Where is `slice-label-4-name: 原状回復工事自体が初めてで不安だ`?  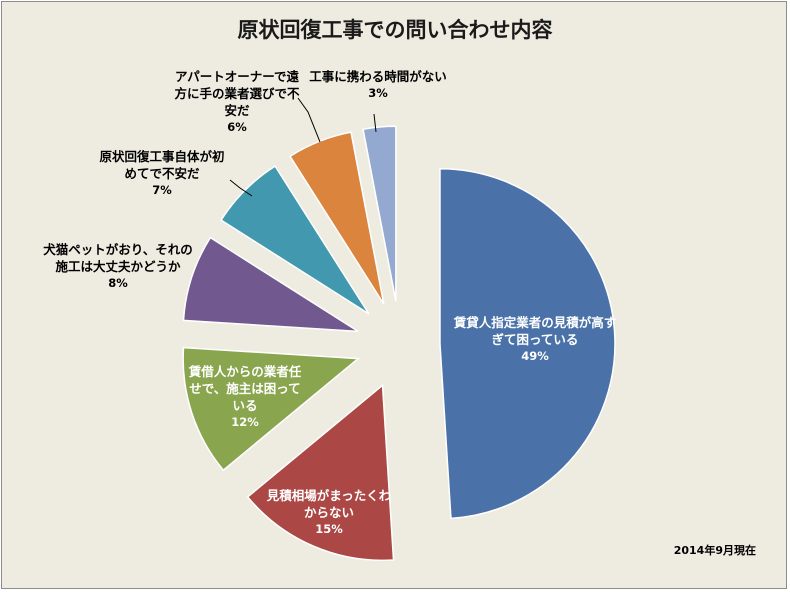
slice-label-4-name: 原状回復工事自体が初めてで不安だ is located at coordinates (162, 165).